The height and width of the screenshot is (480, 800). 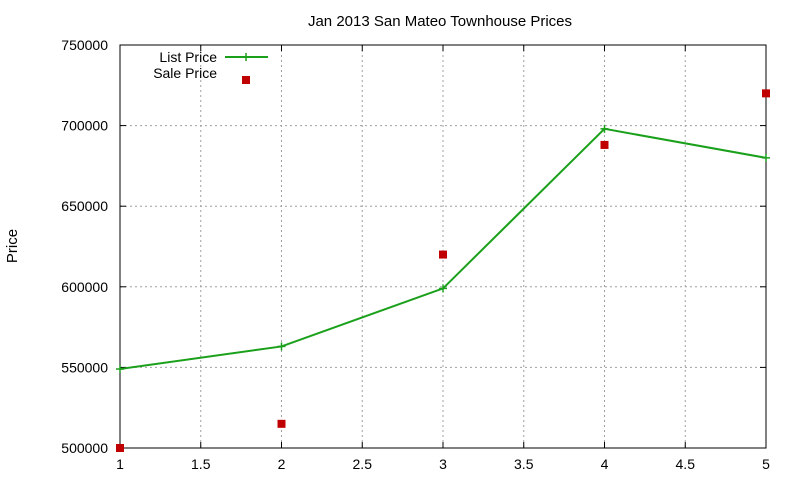 I want to click on x-tick-label: 4.5, so click(x=686, y=464).